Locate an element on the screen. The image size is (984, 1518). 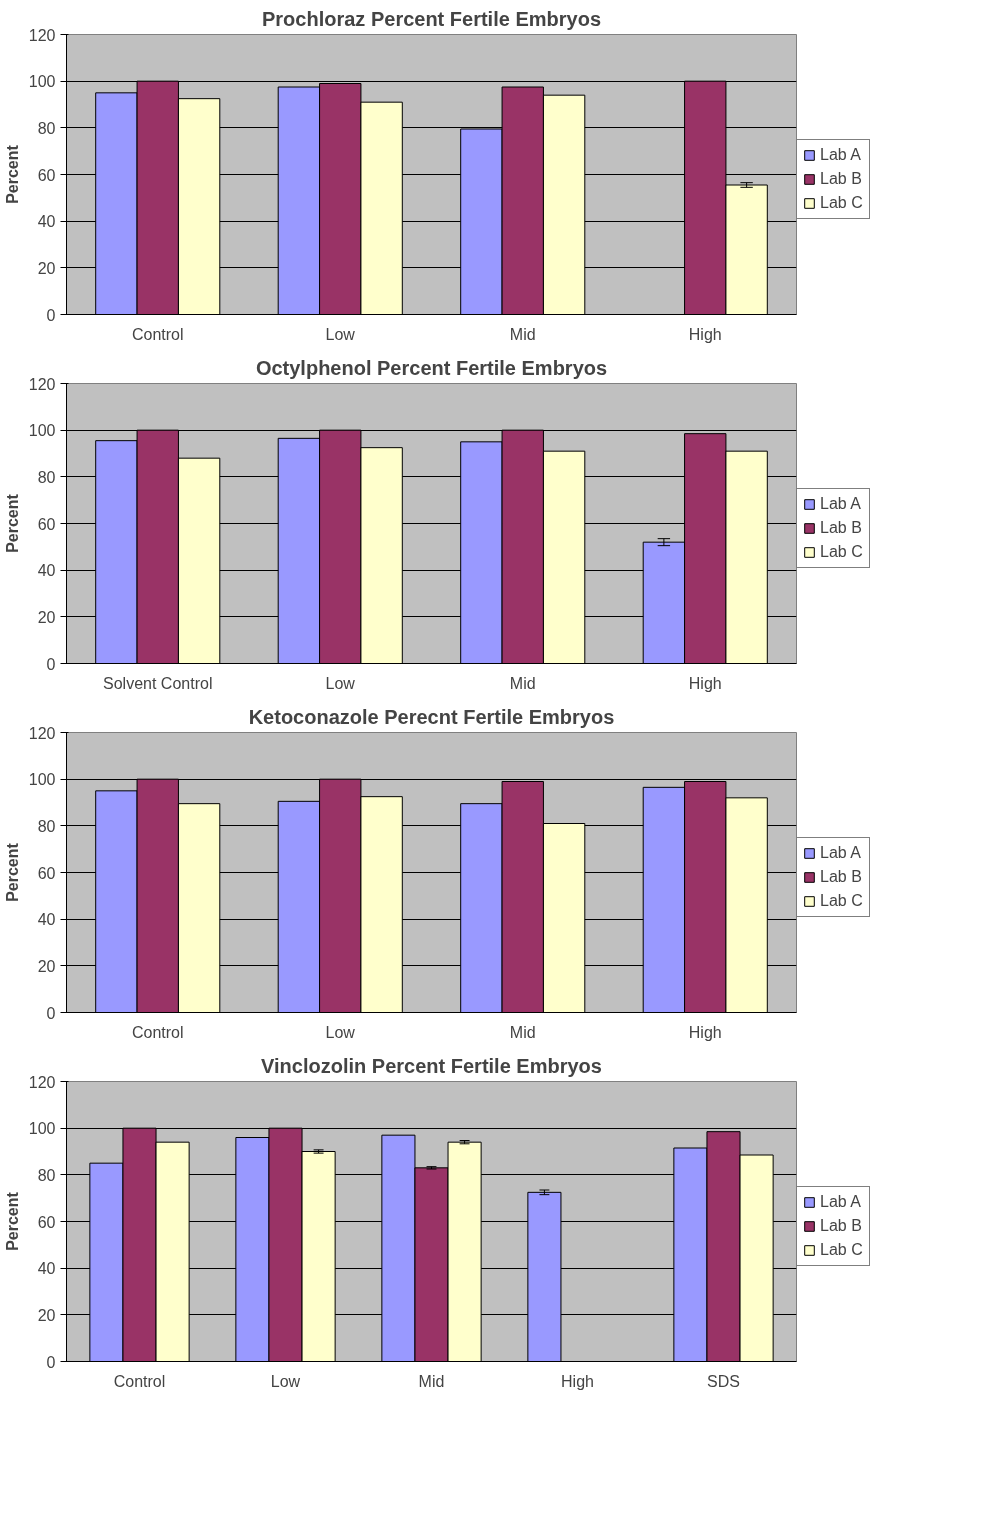
x-tick-label: SDS is located at coordinates (723, 1381).